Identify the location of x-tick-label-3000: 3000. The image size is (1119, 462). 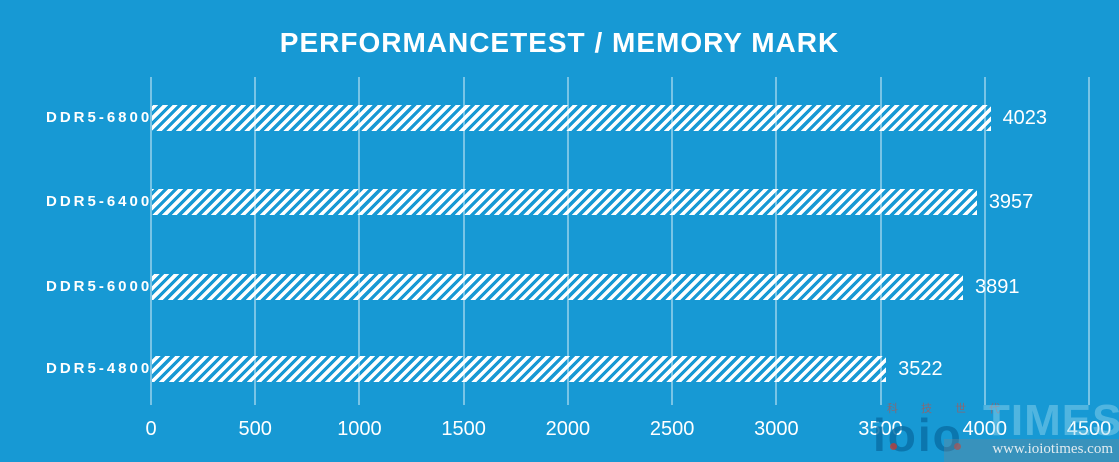
(776, 429).